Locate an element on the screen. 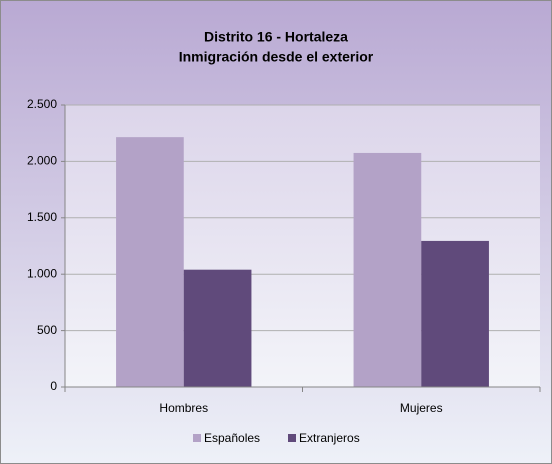 The height and width of the screenshot is (464, 552). chart-title: Distrito 16 - Hortaleza is located at coordinates (276, 37).